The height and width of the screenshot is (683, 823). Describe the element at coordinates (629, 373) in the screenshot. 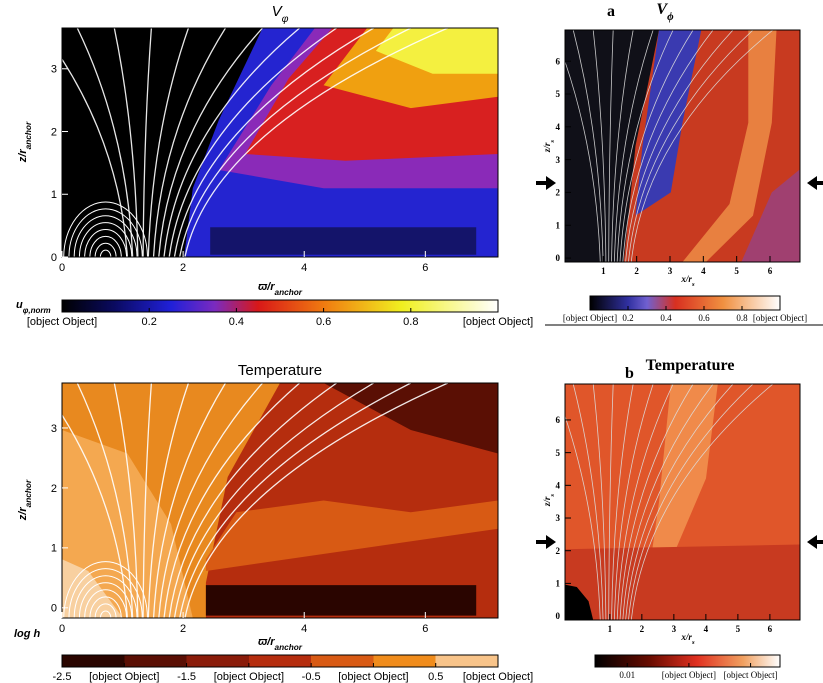

I see `panel-letter: b` at that location.